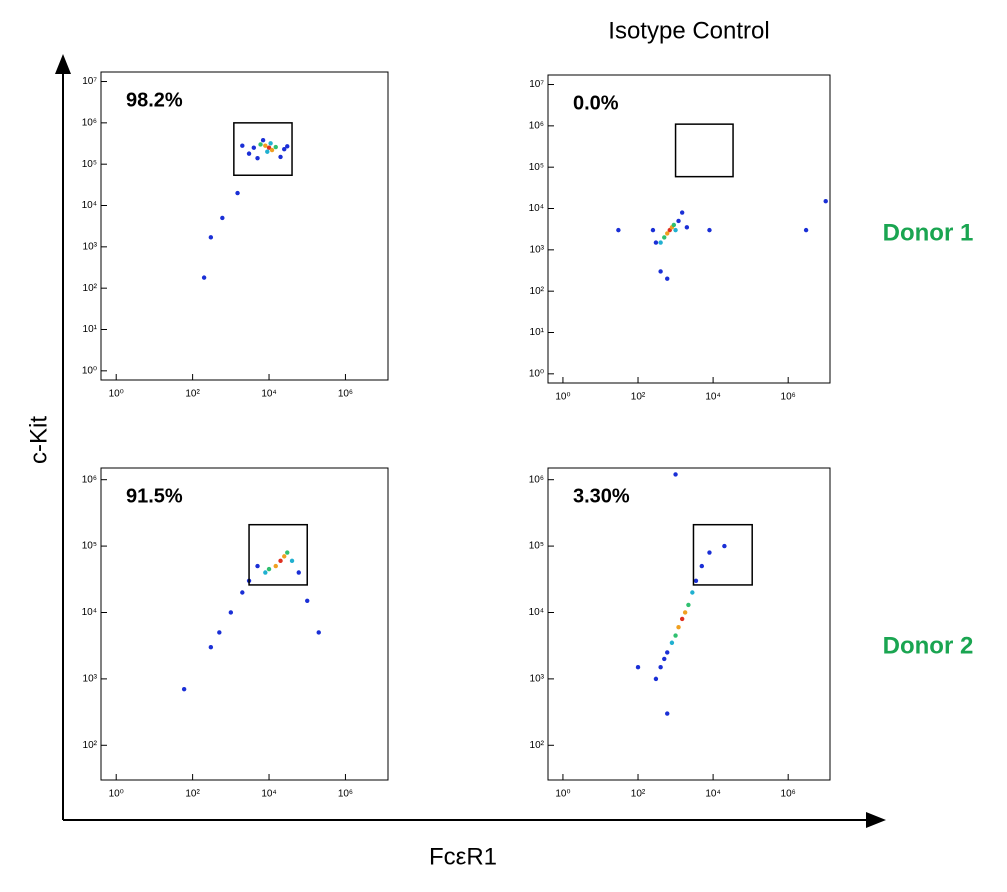 The height and width of the screenshot is (892, 1007). I want to click on gate-percent: 98.2%, so click(154, 100).